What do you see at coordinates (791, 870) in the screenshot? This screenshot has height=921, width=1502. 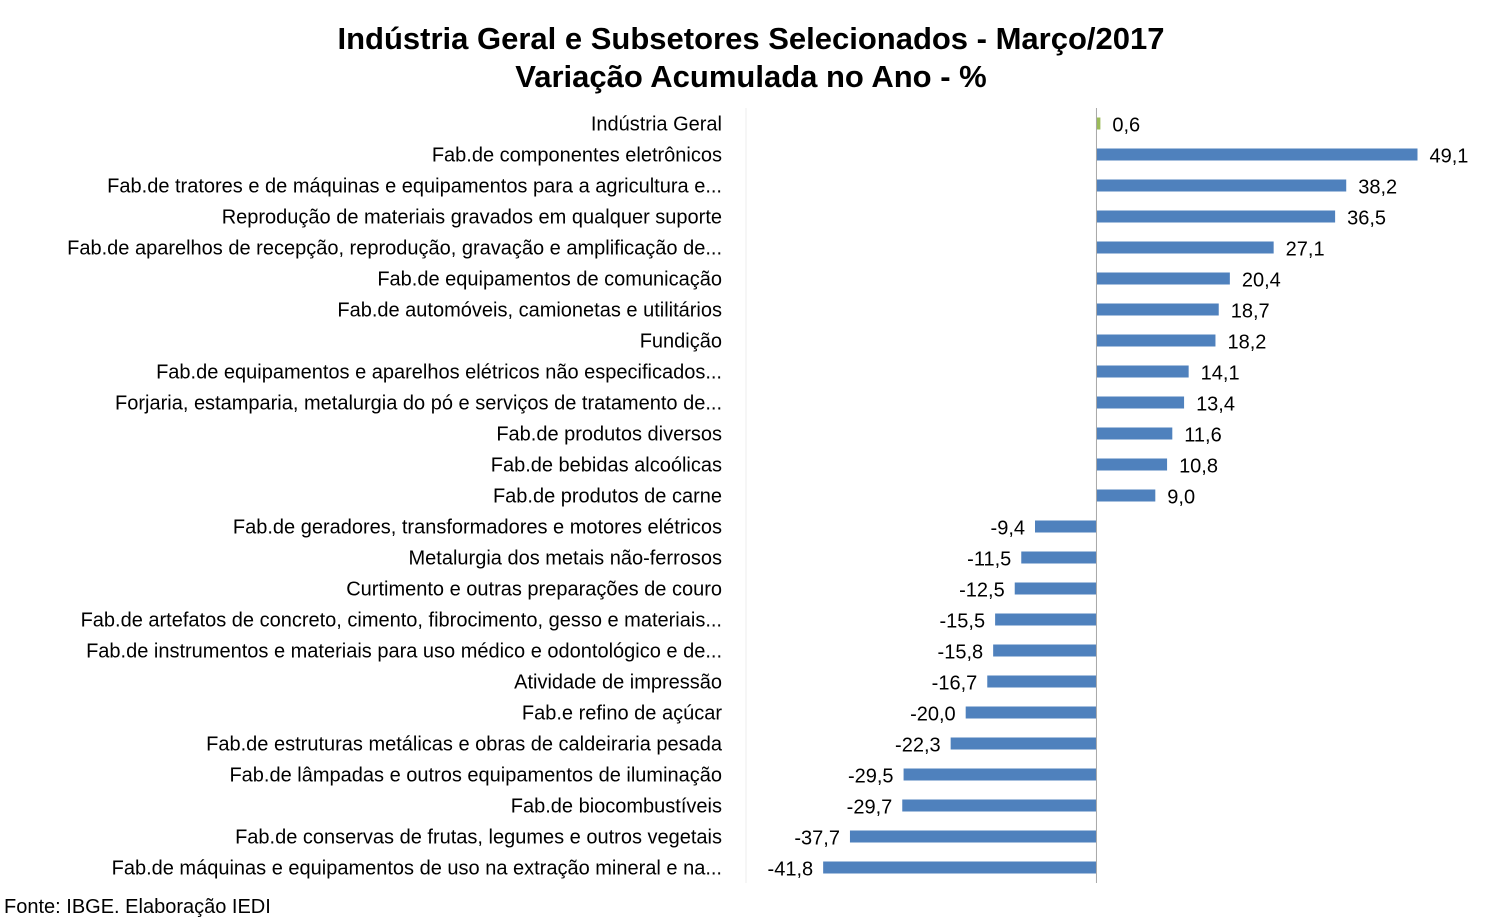 I see `data-label: -41,8` at bounding box center [791, 870].